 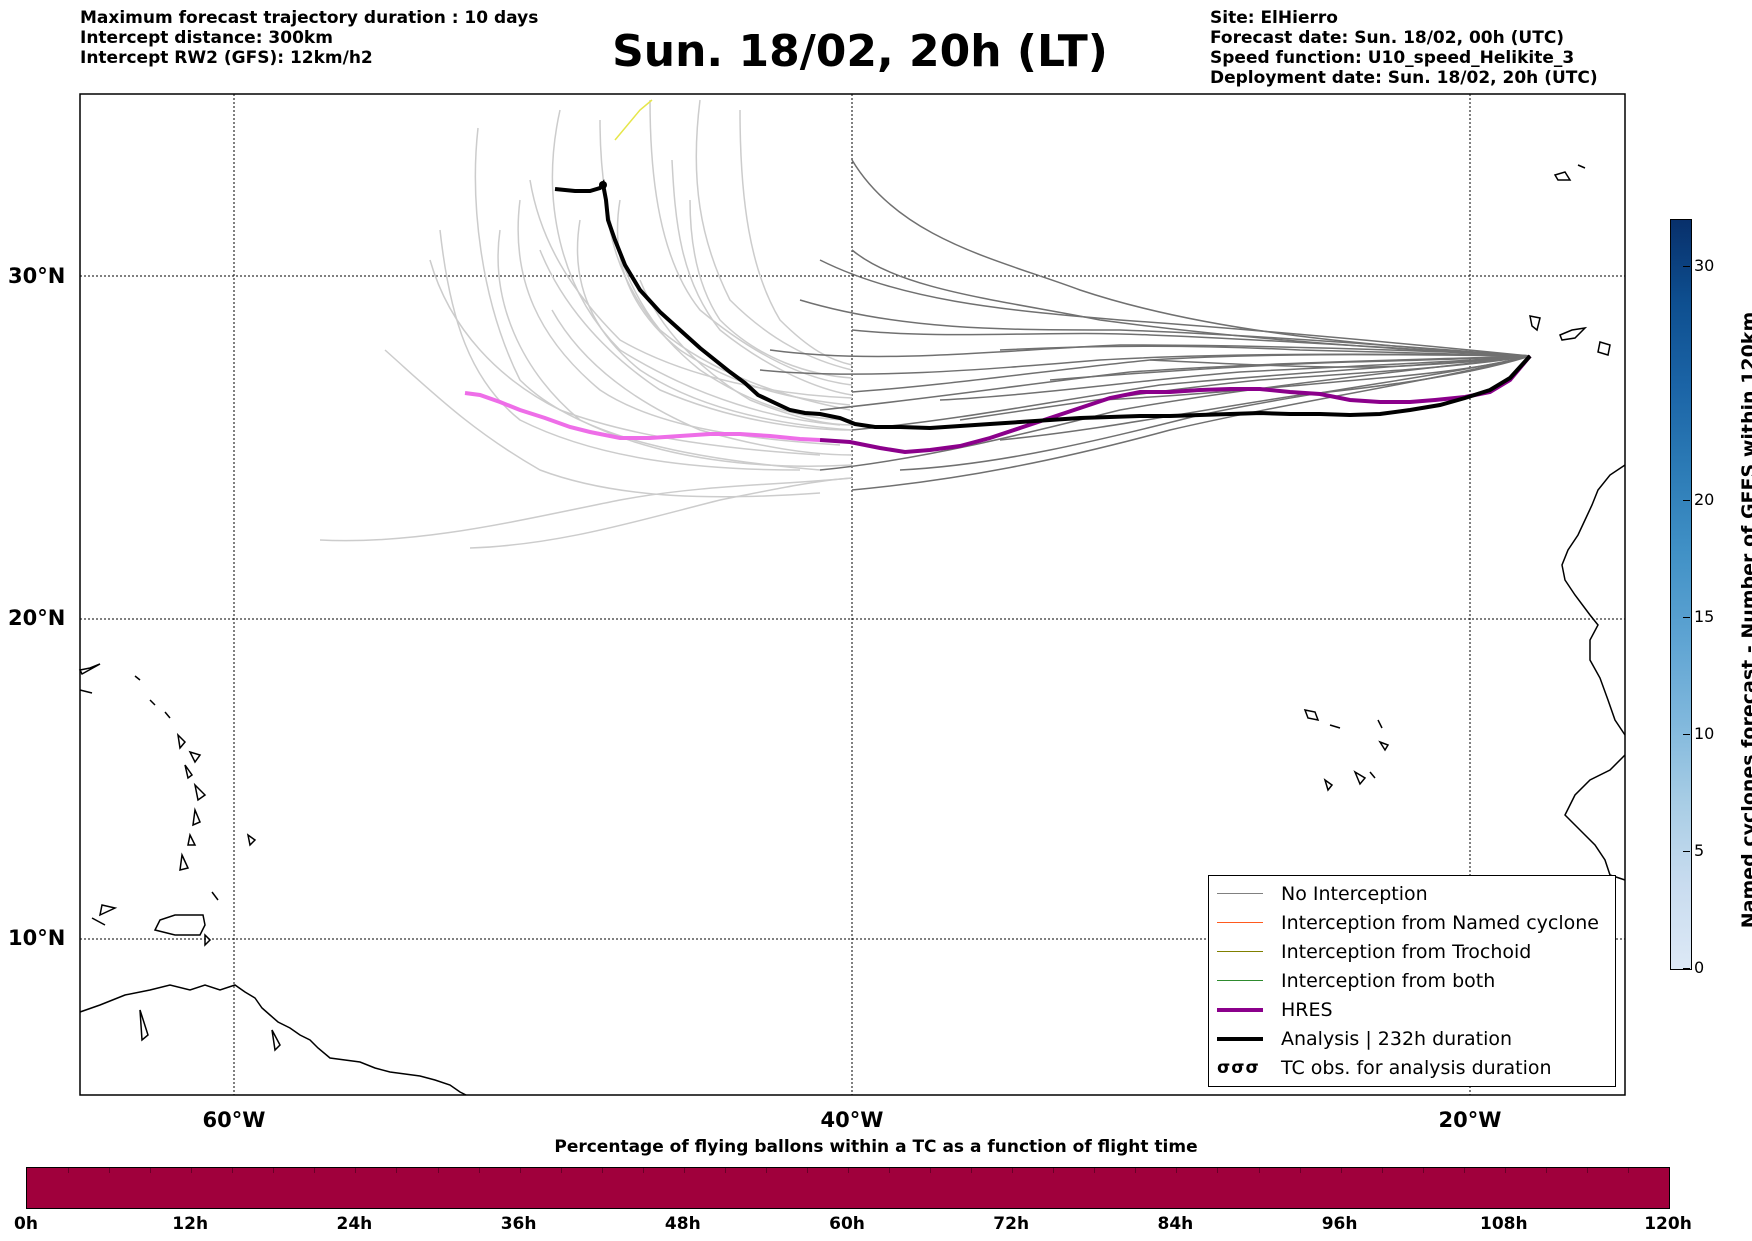 What do you see at coordinates (1387, 38) in the screenshot?
I see `header-right-line: Forecast date: Sun. 18/02, 00h (UTC)` at bounding box center [1387, 38].